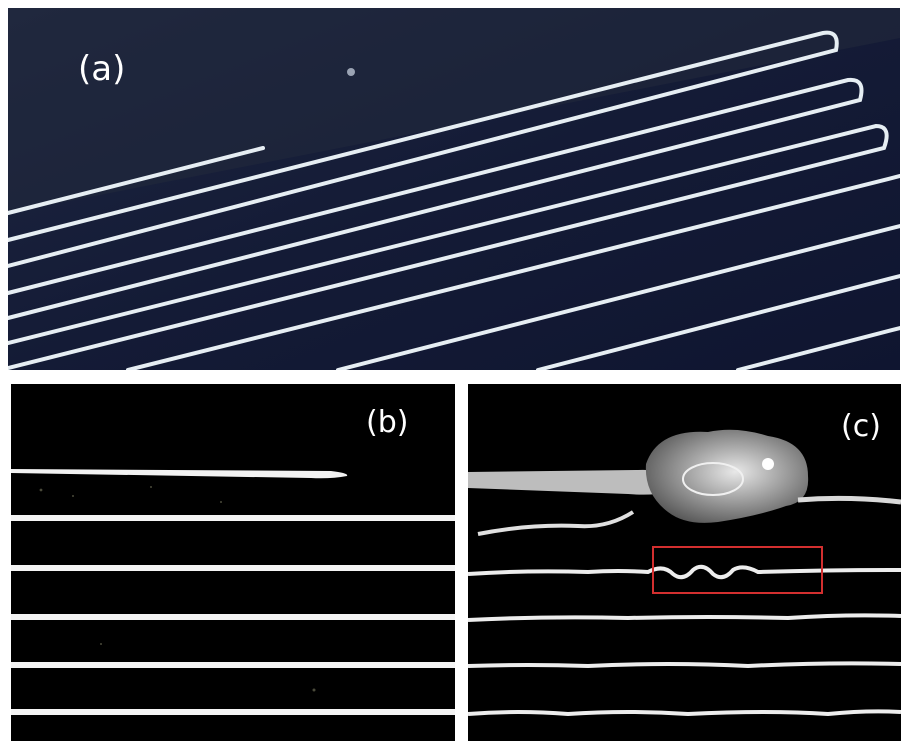 The width and height of the screenshot is (901, 741). What do you see at coordinates (387, 422) in the screenshot?
I see `panel-b-label: (b)` at bounding box center [387, 422].